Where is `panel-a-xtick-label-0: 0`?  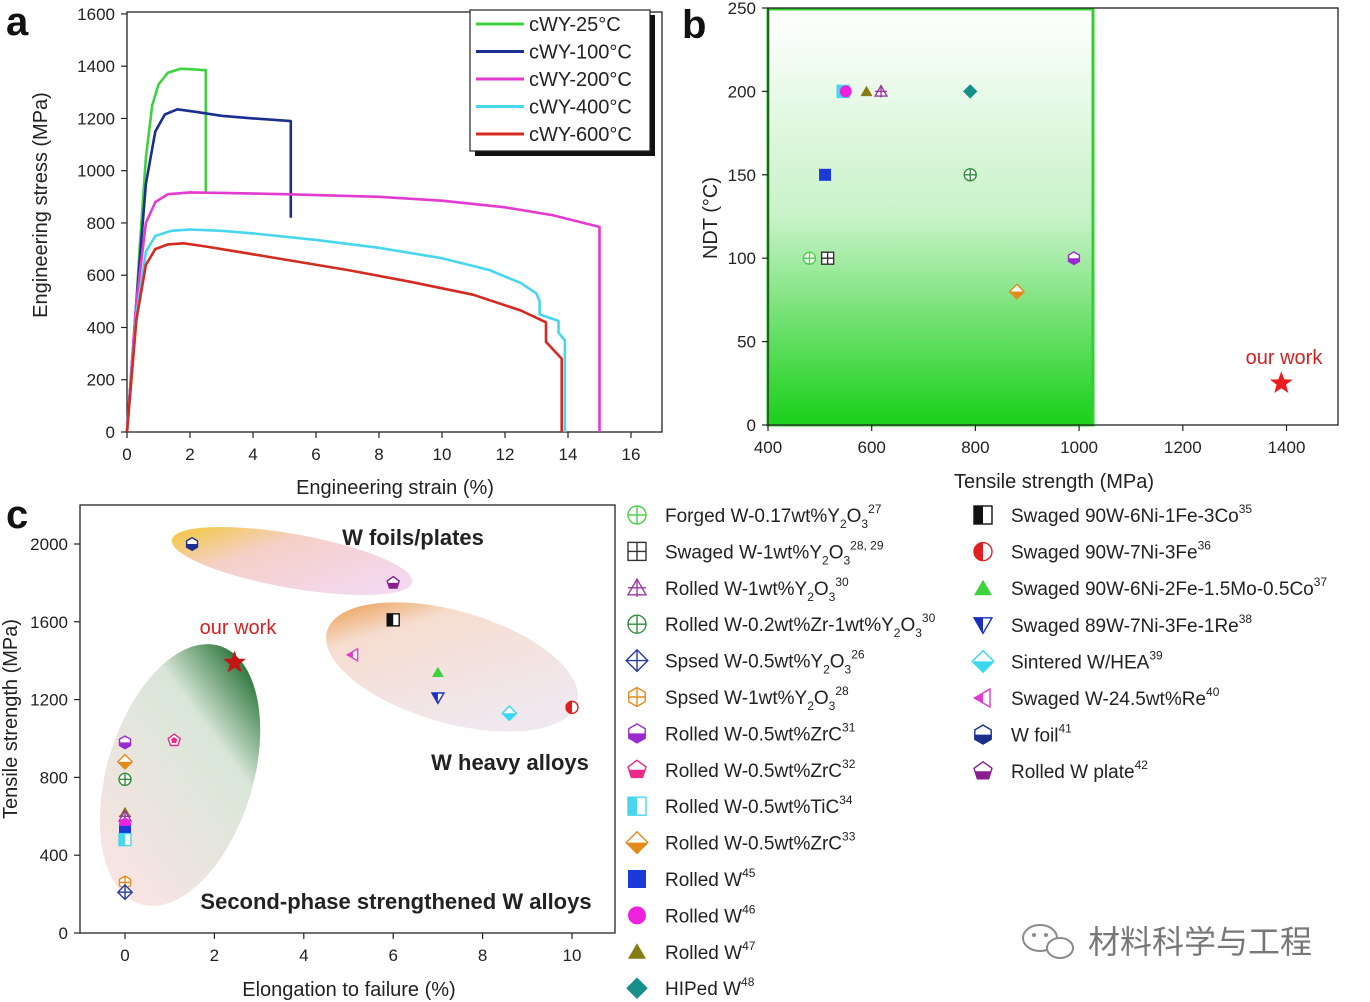 panel-a-xtick-label-0: 0 is located at coordinates (126, 454).